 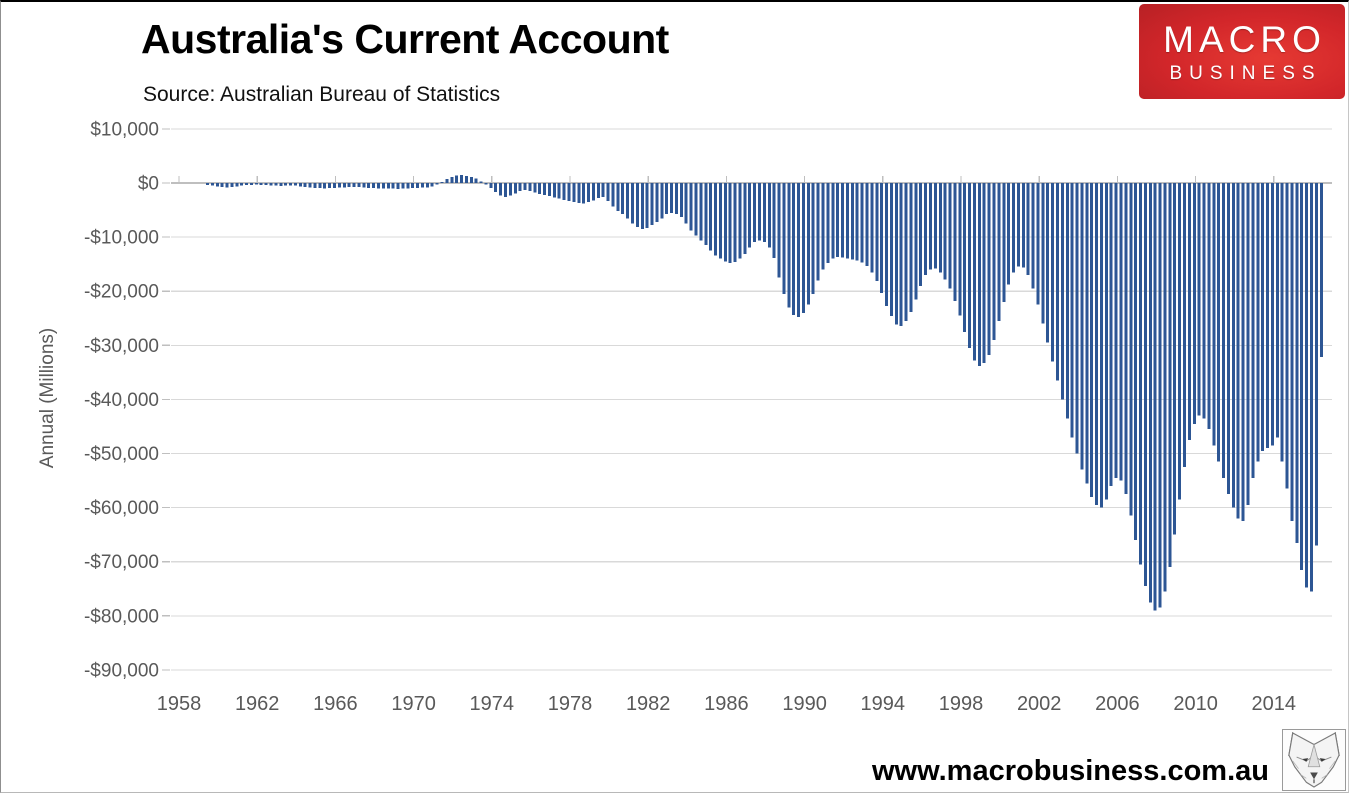 What do you see at coordinates (121, 238) in the screenshot?
I see `y-tick-label: -$10,000` at bounding box center [121, 238].